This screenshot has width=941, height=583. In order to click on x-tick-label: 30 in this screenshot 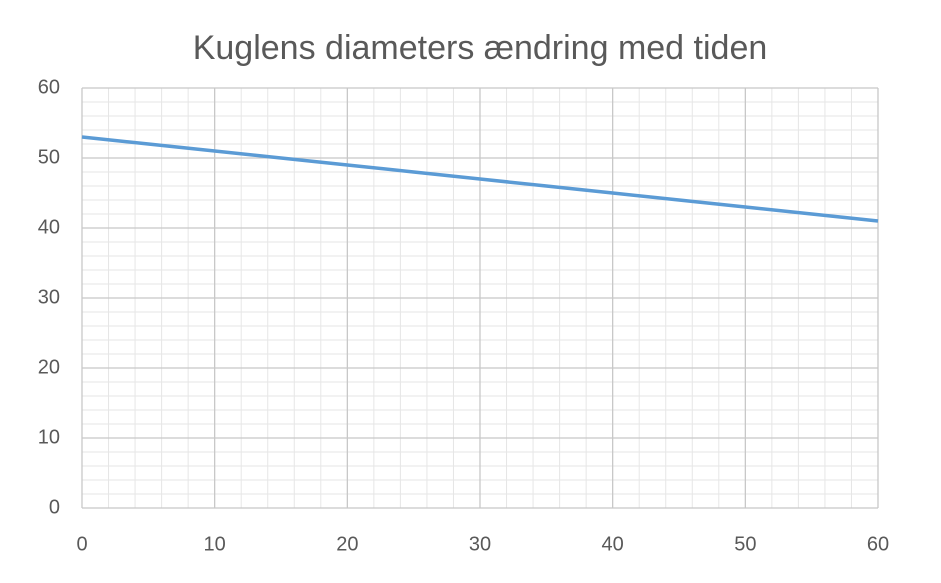, I will do `click(480, 544)`.